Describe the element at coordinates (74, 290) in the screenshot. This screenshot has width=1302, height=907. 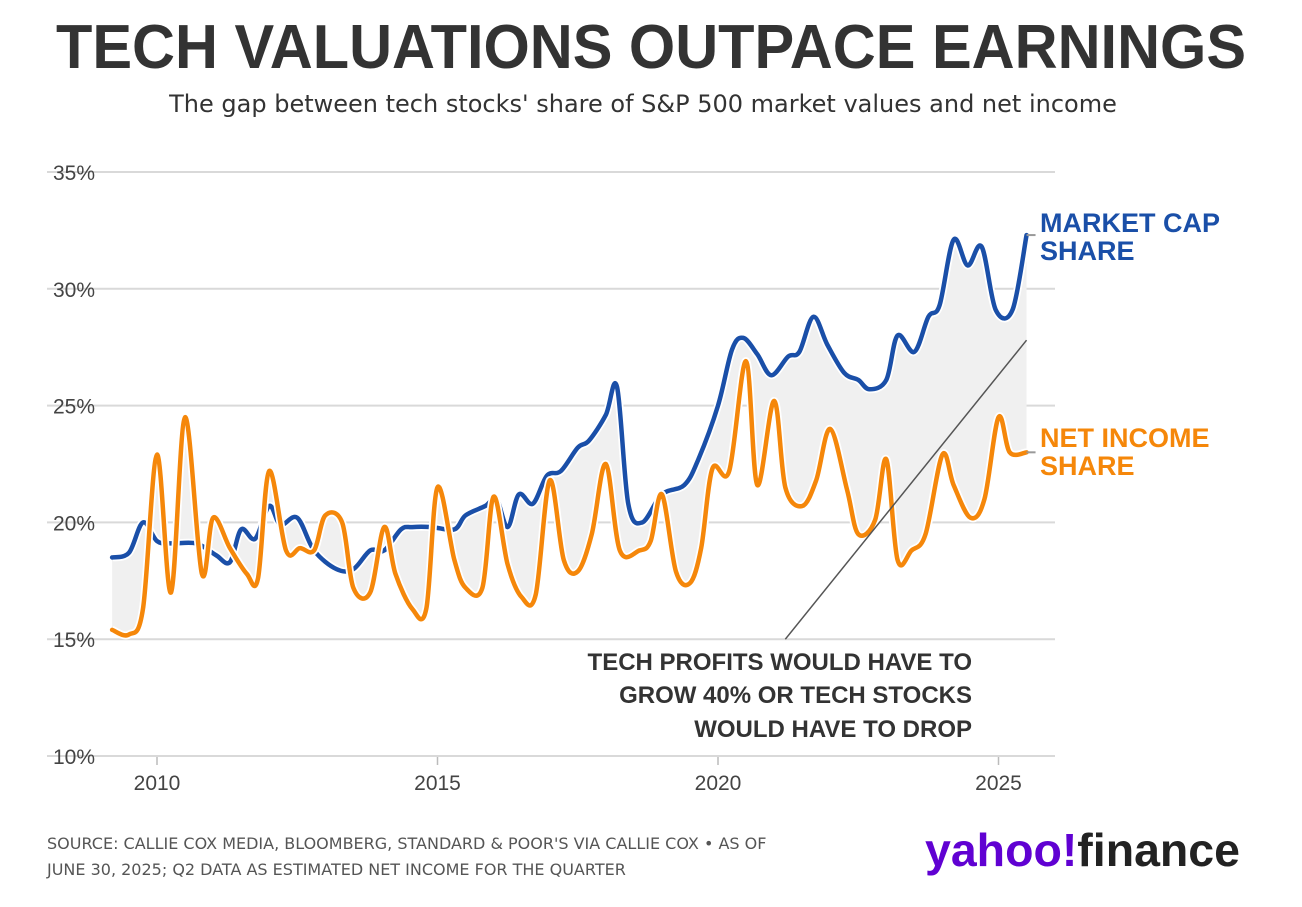
I see `y-tick-label: 30%` at that location.